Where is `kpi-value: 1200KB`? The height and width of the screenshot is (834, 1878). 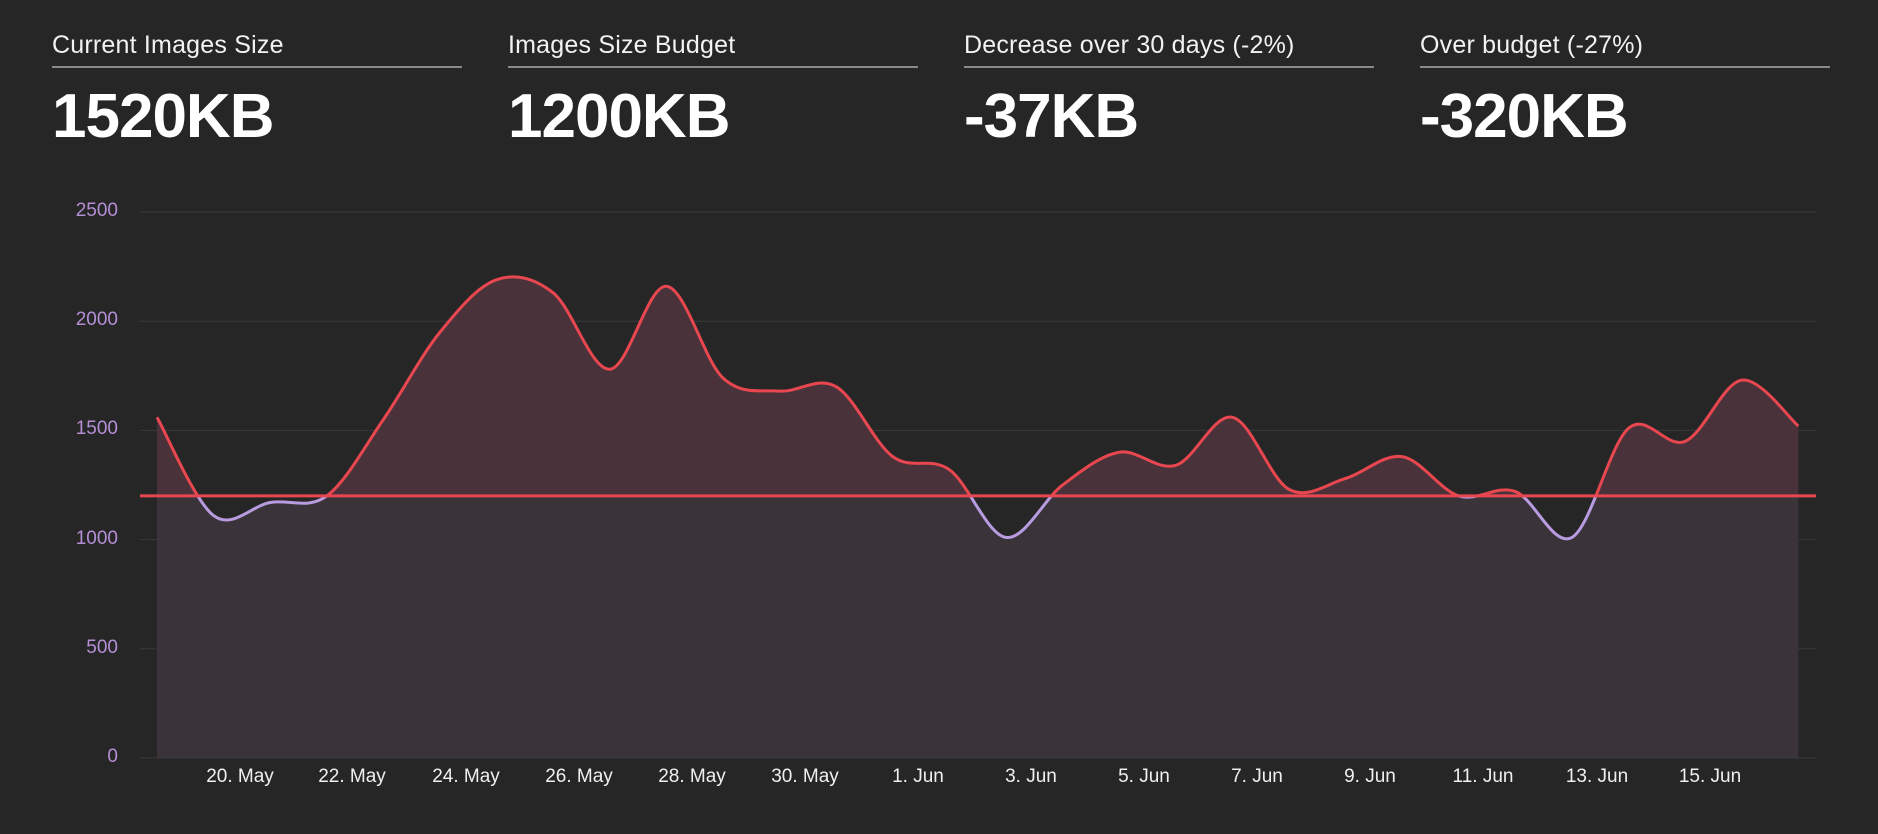 kpi-value: 1200KB is located at coordinates (619, 116).